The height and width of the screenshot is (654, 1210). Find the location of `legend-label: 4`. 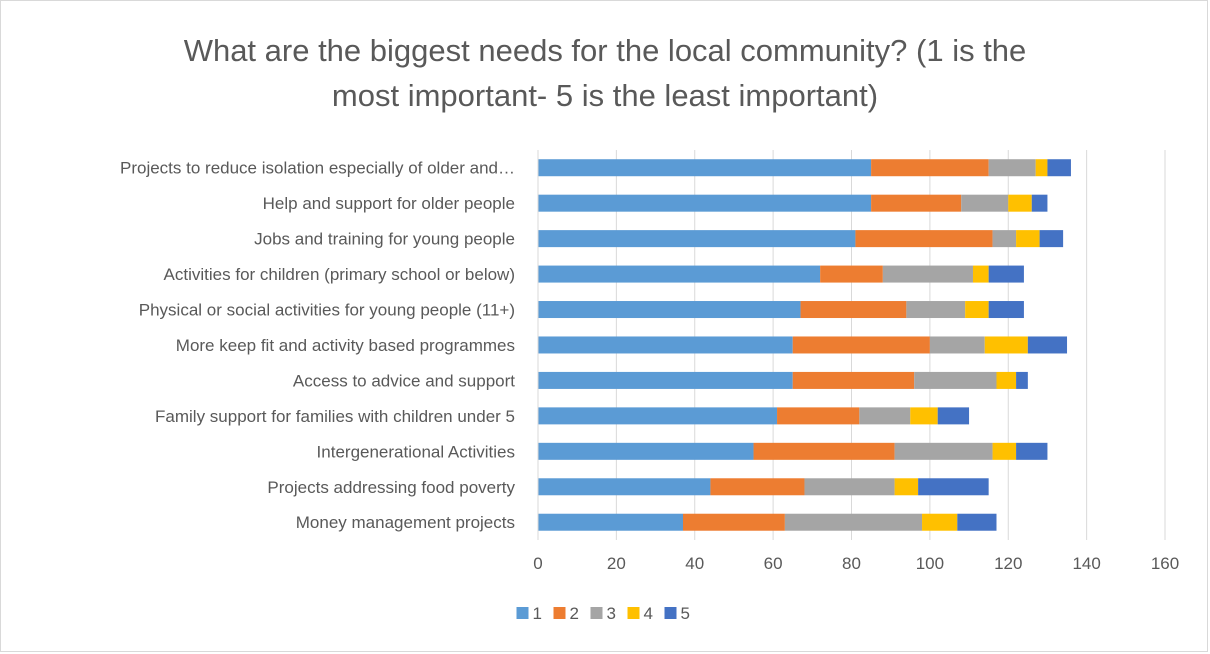

legend-label: 4 is located at coordinates (648, 613).